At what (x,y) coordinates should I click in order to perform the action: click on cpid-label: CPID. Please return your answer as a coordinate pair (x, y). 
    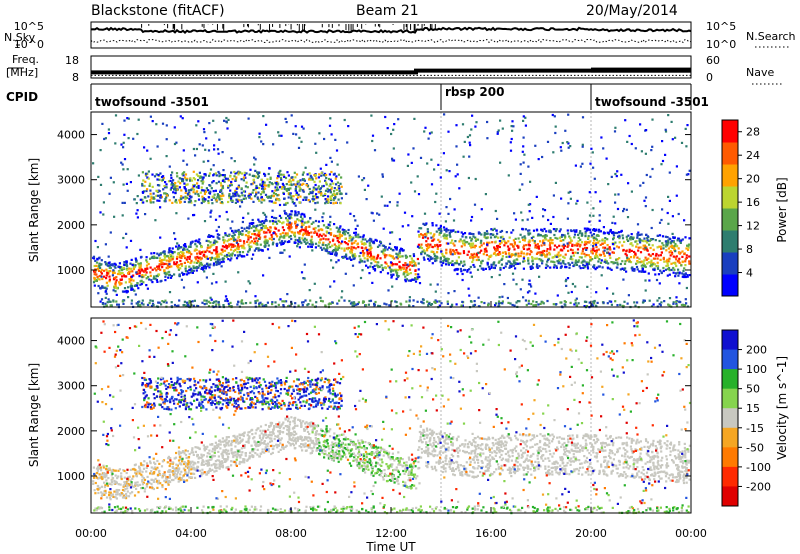
    Looking at the image, I should click on (22, 97).